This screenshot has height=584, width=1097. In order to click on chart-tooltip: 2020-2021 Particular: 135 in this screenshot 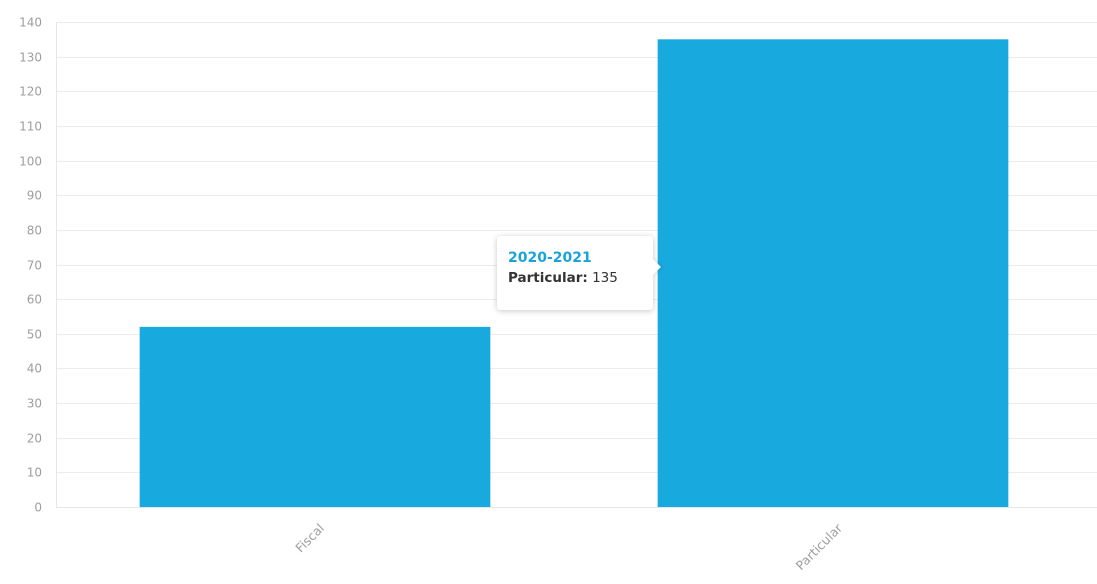, I will do `click(579, 273)`.